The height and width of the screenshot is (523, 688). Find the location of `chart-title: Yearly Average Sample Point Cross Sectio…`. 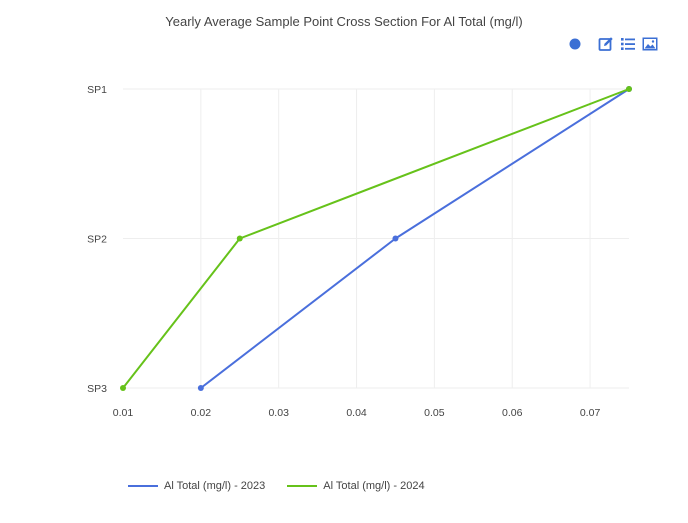

chart-title: Yearly Average Sample Point Cross Sectio… is located at coordinates (344, 21).